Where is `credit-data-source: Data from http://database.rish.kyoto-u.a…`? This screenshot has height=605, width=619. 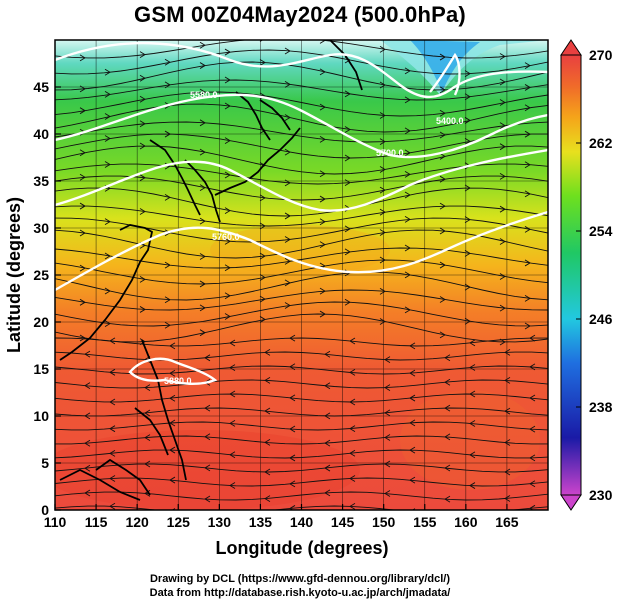
credit-data-source: Data from http://database.rish.kyoto-u.a… is located at coordinates (300, 593).